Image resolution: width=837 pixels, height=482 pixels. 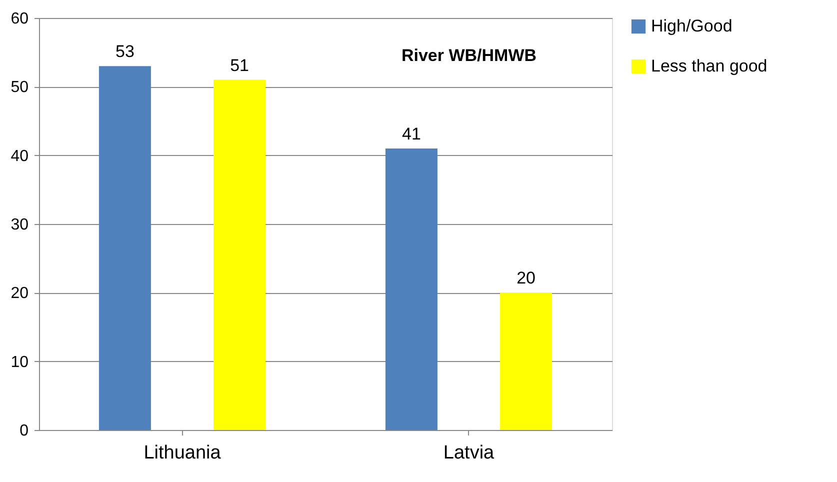 I want to click on legend-label: High/Good, so click(x=691, y=26).